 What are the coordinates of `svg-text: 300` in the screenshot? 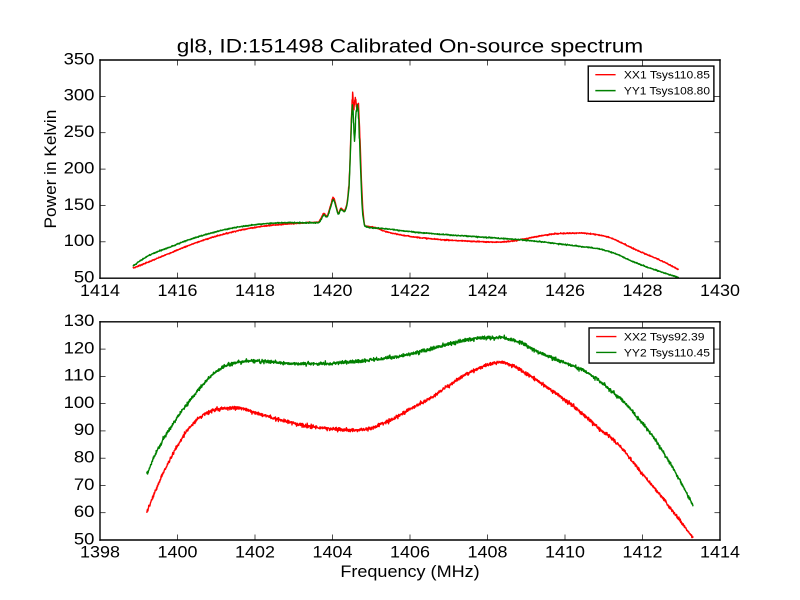 It's located at (79, 95).